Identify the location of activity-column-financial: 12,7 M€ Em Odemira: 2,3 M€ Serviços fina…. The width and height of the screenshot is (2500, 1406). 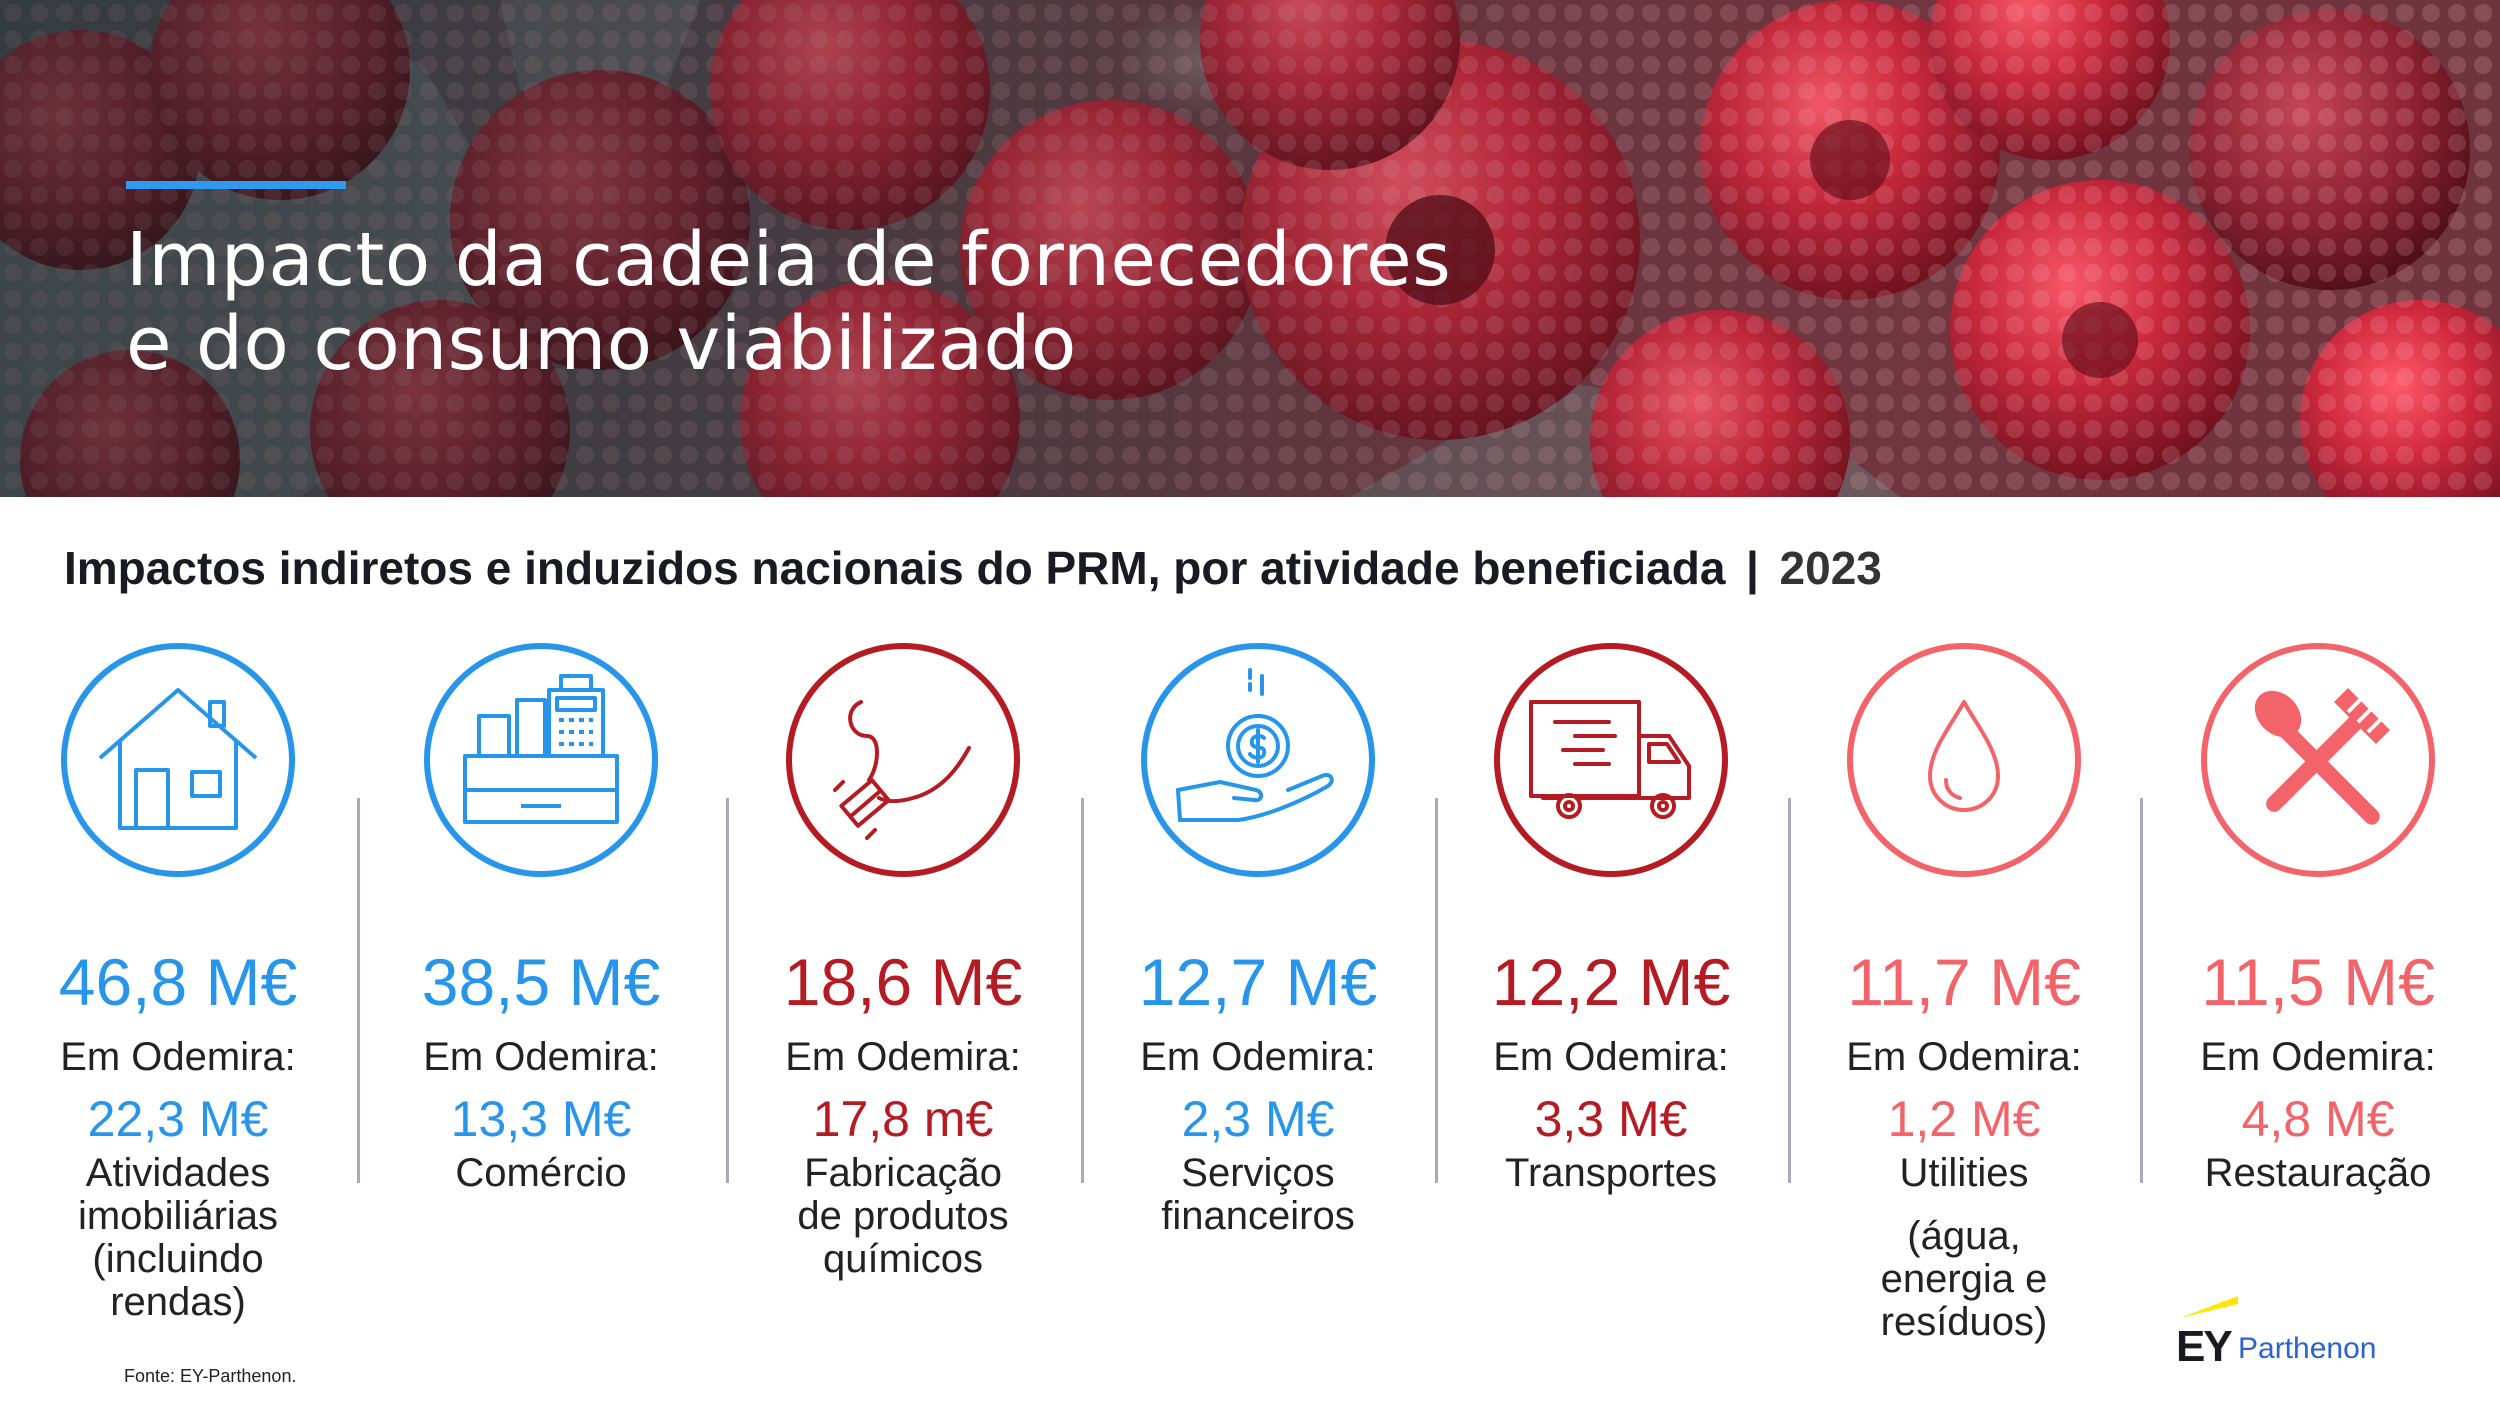
(1258, 939).